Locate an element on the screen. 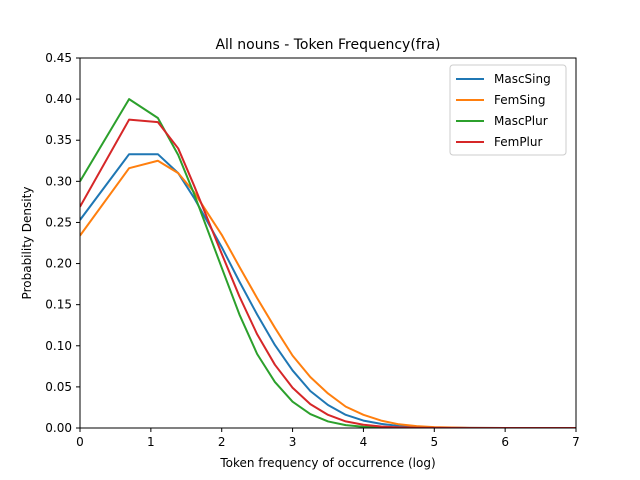 Image resolution: width=640 pixels, height=480 pixels. legend-box is located at coordinates (508, 110).